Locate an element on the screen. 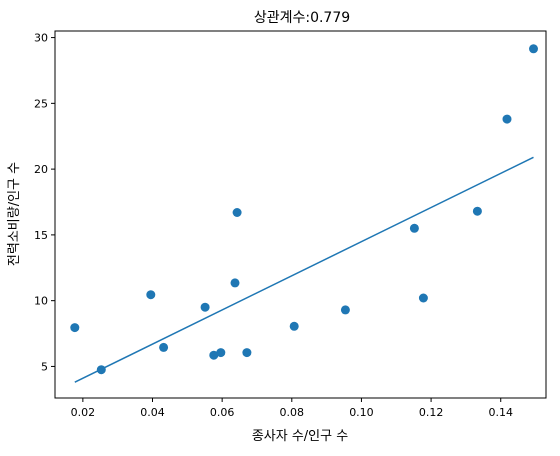 This screenshot has height=456, width=560. y-tick-label: 20 is located at coordinates (41, 169).